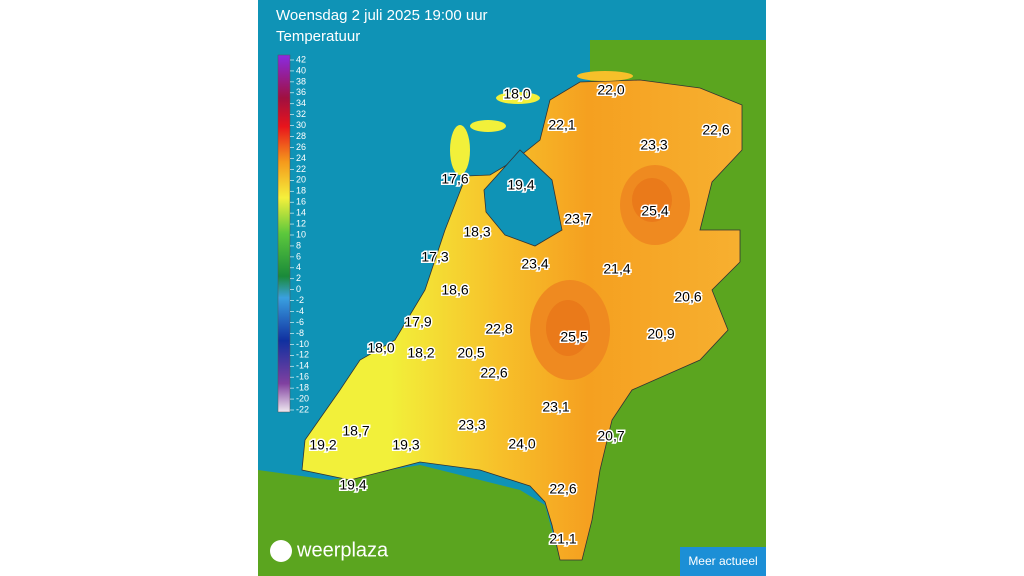  What do you see at coordinates (301, 92) in the screenshot?
I see `legend-label: 36` at bounding box center [301, 92].